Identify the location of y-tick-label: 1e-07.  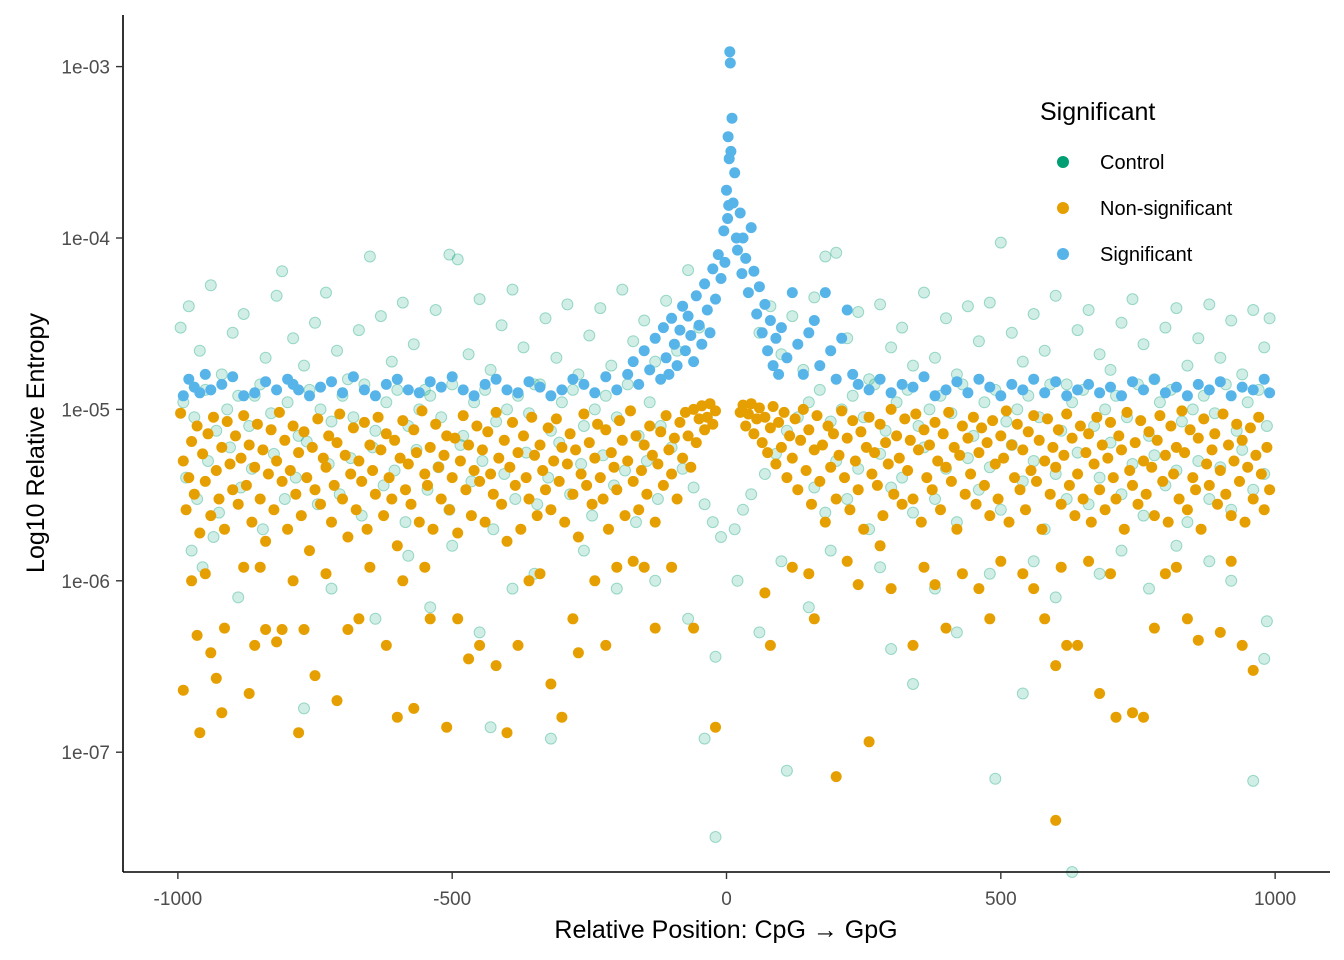
(85, 753).